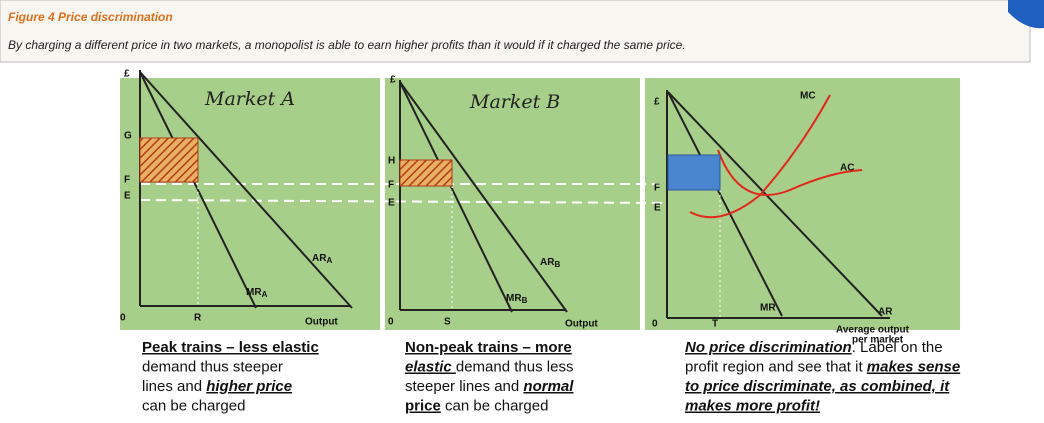 This screenshot has width=1044, height=423. Describe the element at coordinates (514, 102) in the screenshot. I see `heading: Market B` at that location.